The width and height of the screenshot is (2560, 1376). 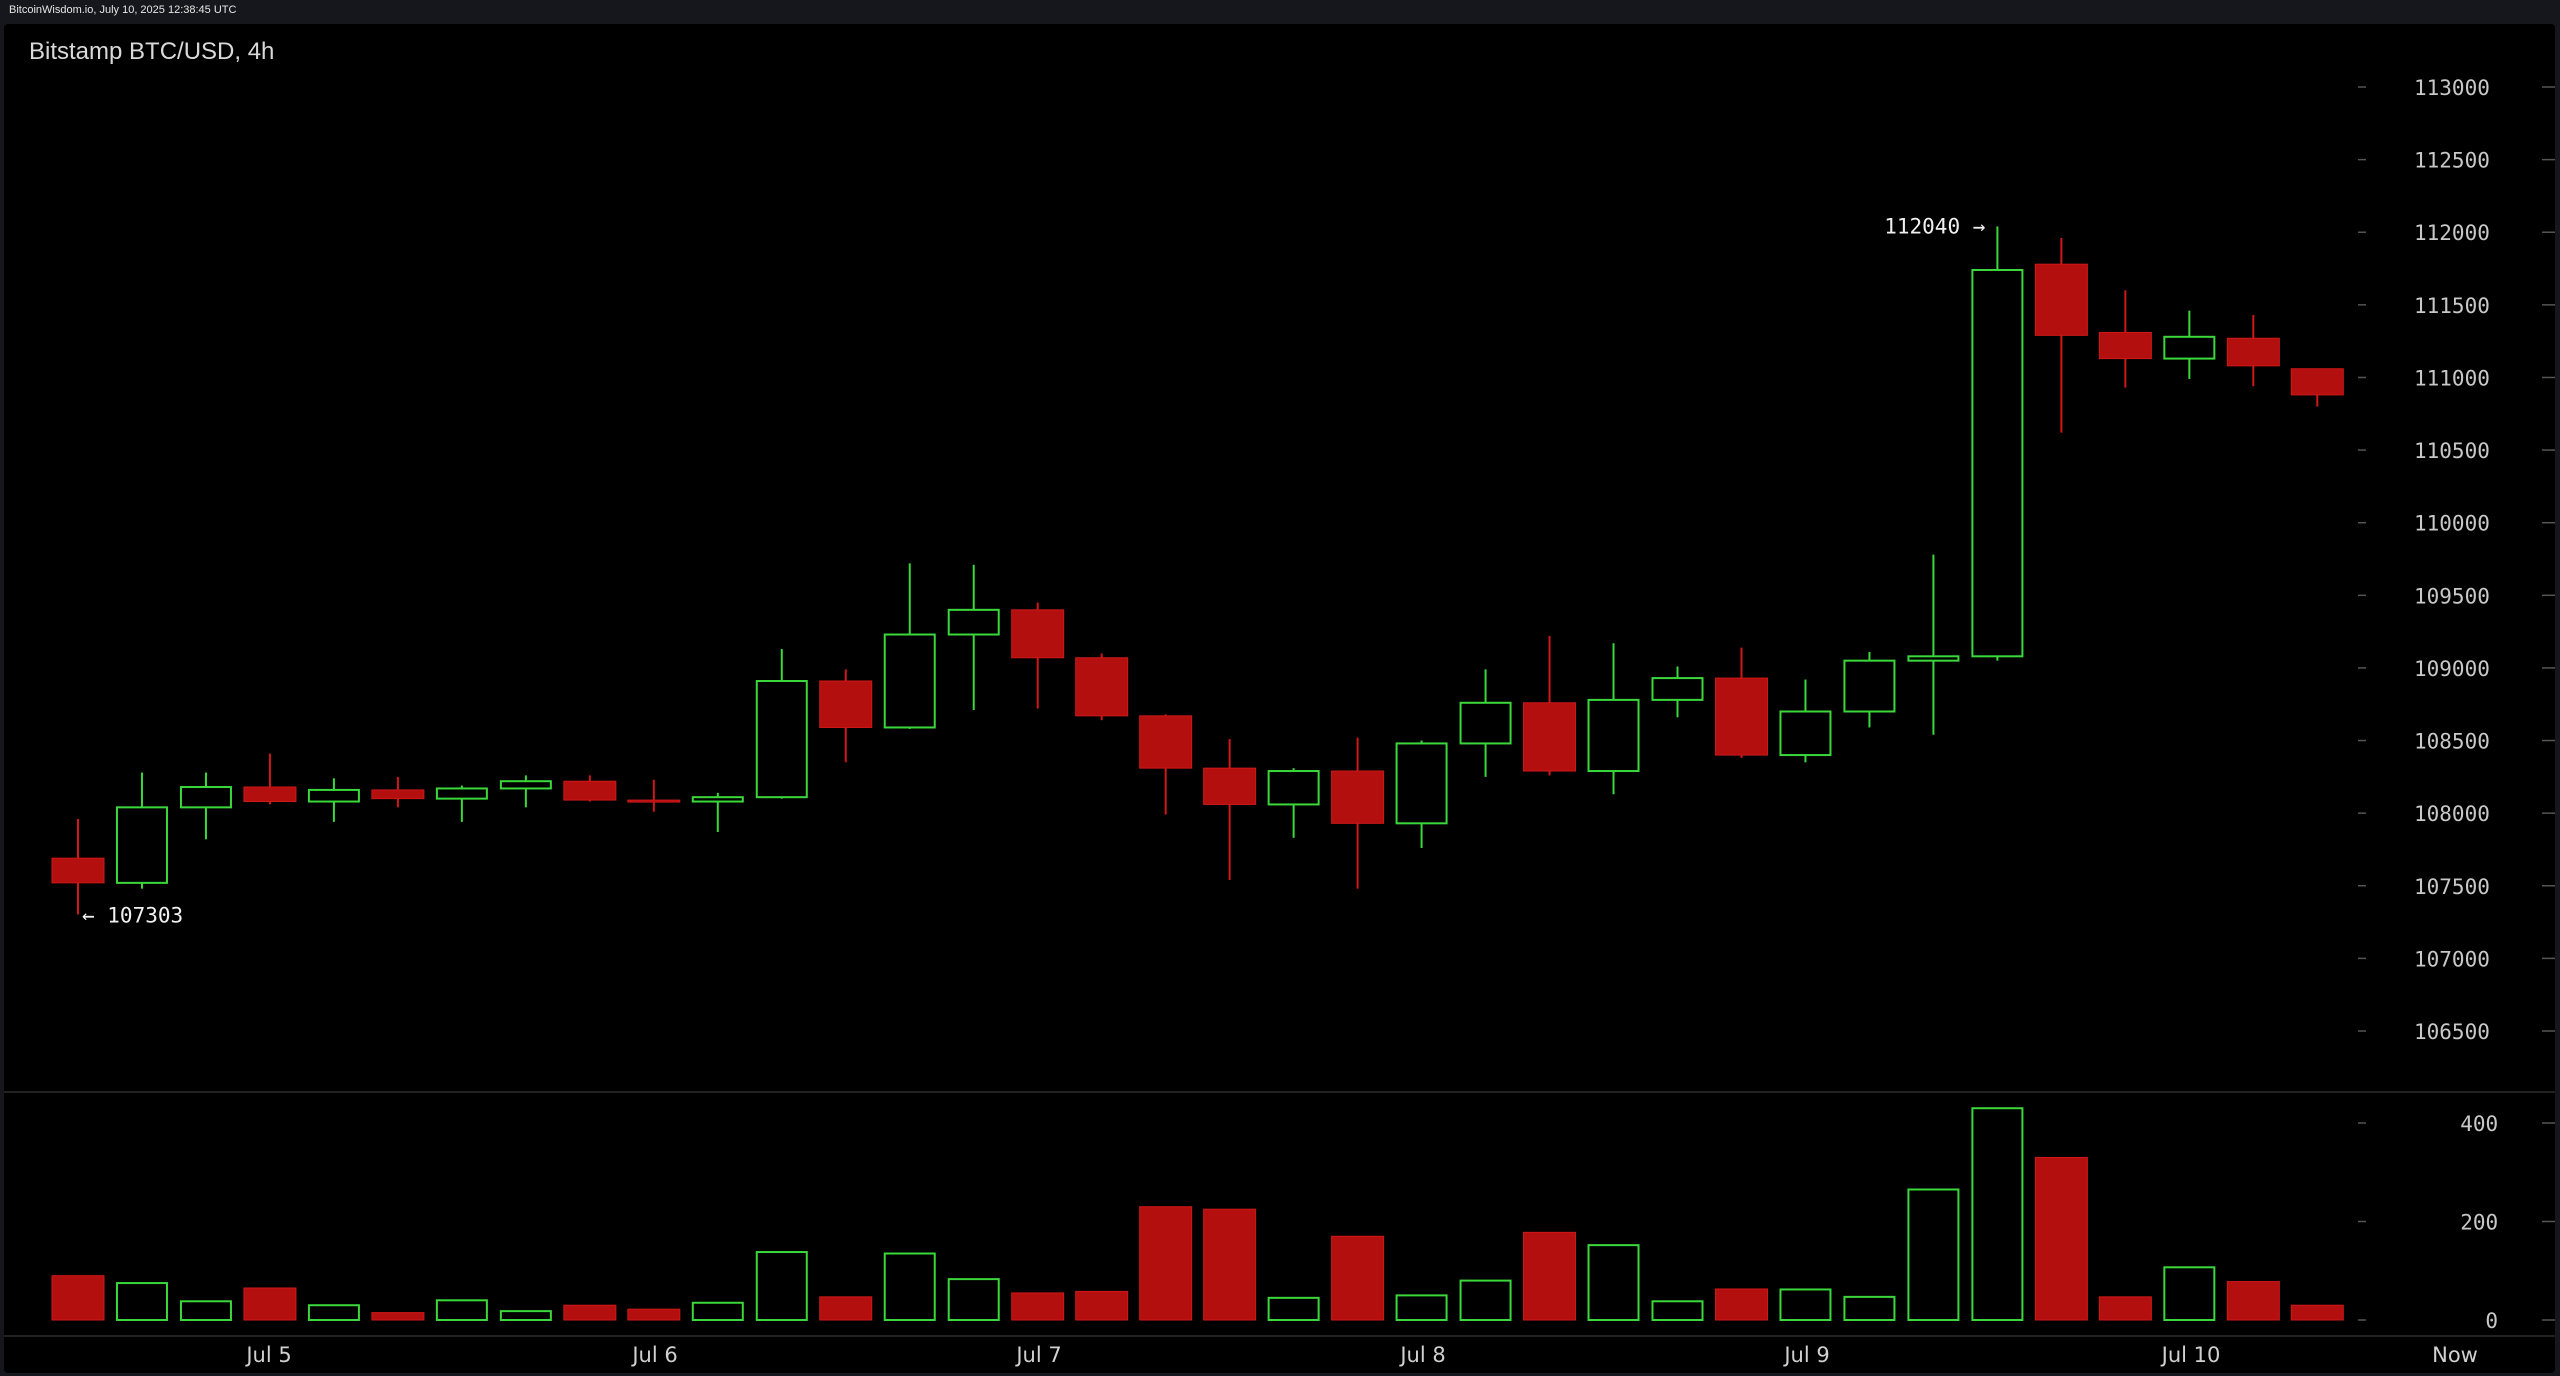 What do you see at coordinates (2452, 88) in the screenshot?
I see `price-tick-label: 113000` at bounding box center [2452, 88].